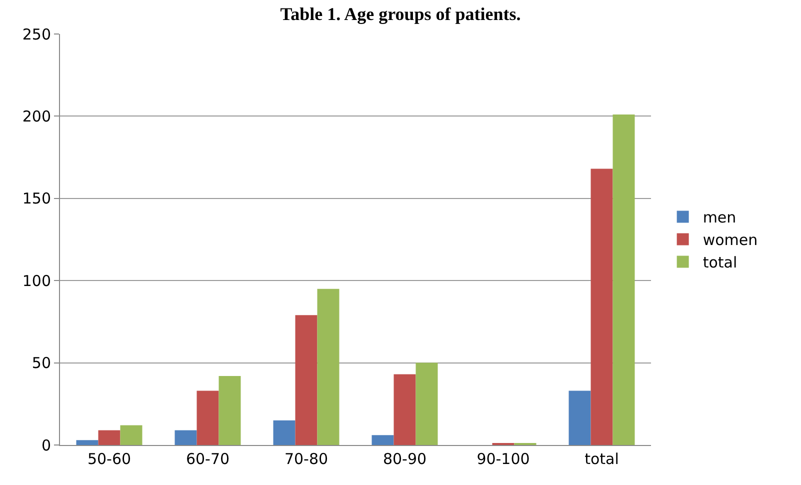  What do you see at coordinates (46, 445) in the screenshot?
I see `y-tick-label: 0` at bounding box center [46, 445].